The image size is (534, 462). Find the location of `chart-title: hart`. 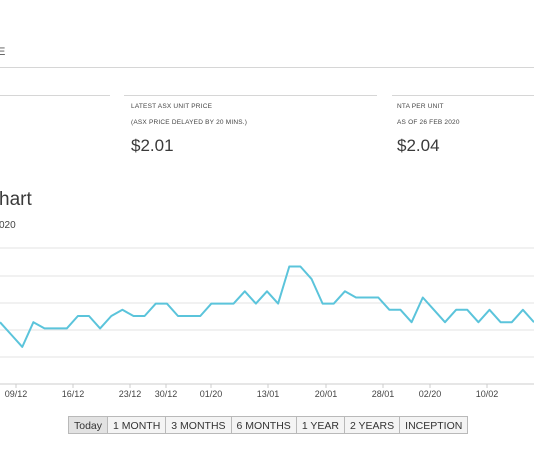

chart-title: hart is located at coordinates (16, 199).